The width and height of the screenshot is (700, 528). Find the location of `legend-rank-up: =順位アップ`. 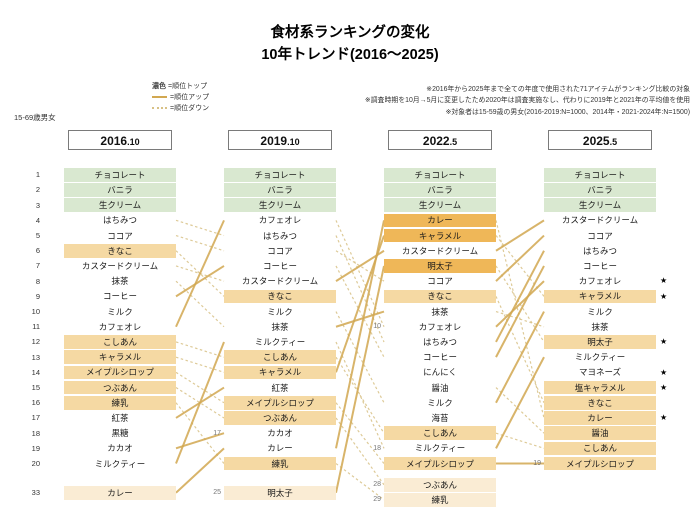

legend-rank-up: =順位アップ is located at coordinates (180, 96).